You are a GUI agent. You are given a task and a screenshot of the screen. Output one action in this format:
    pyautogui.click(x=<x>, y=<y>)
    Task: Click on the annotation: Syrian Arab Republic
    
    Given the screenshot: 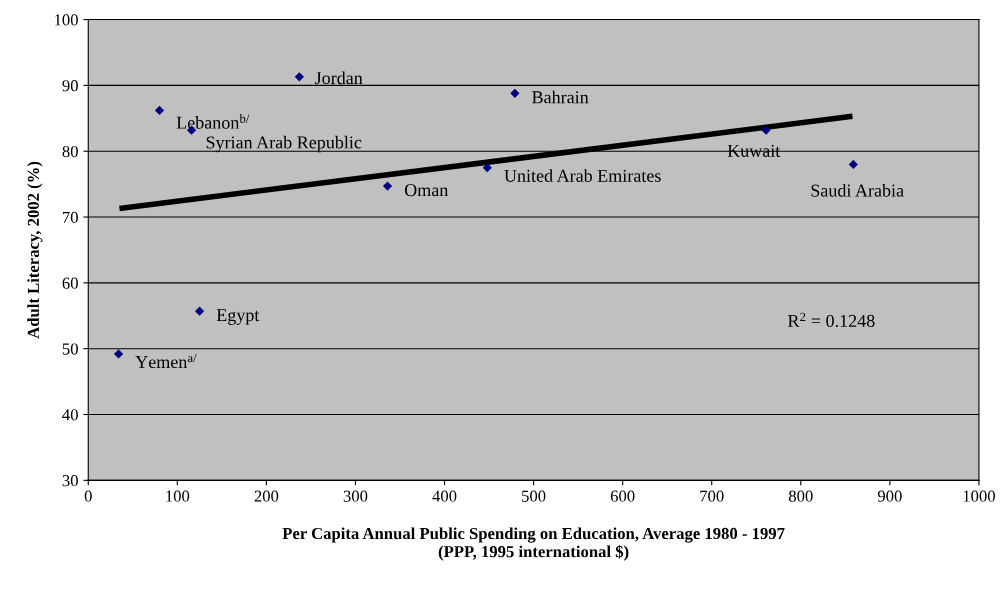 What is the action you would take?
    pyautogui.click(x=284, y=144)
    